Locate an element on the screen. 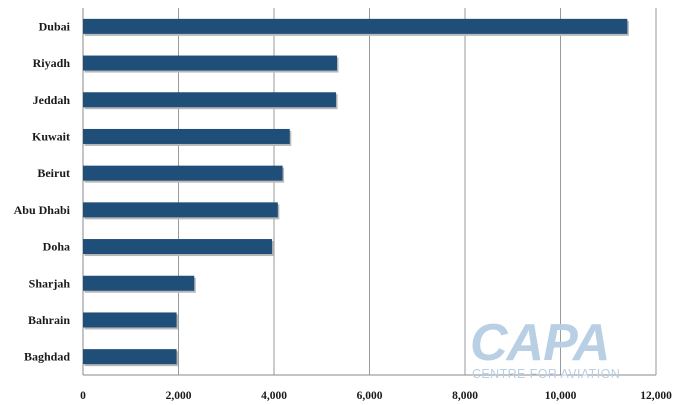 The width and height of the screenshot is (683, 405). bar-kuwait is located at coordinates (186, 136).